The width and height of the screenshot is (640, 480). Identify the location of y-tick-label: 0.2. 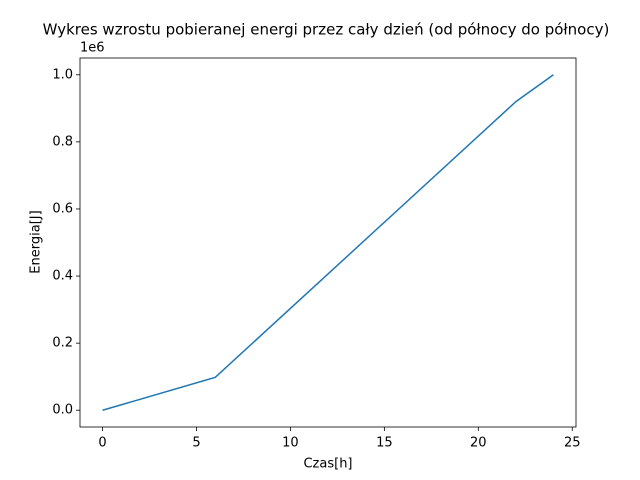
(62, 343).